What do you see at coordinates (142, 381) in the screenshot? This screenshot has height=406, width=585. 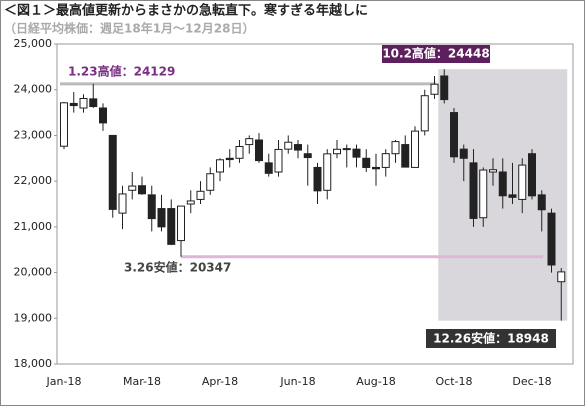 I see `x-tick-label: Mar-18` at bounding box center [142, 381].